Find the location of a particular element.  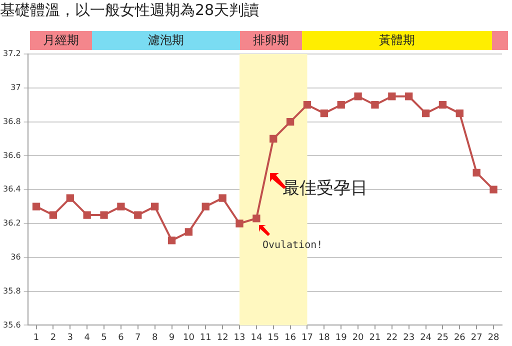

x-tick-label: 20 is located at coordinates (358, 337).